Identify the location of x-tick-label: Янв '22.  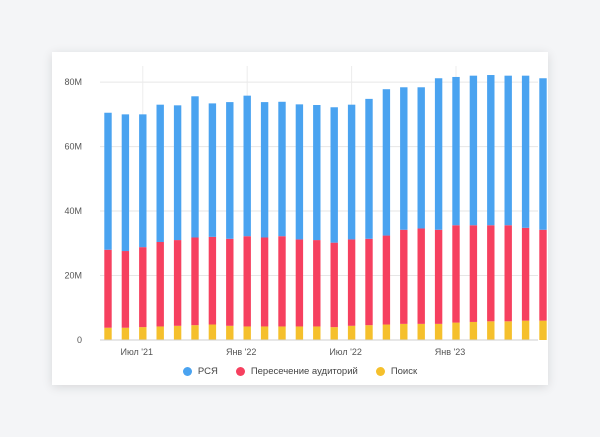
(241, 352).